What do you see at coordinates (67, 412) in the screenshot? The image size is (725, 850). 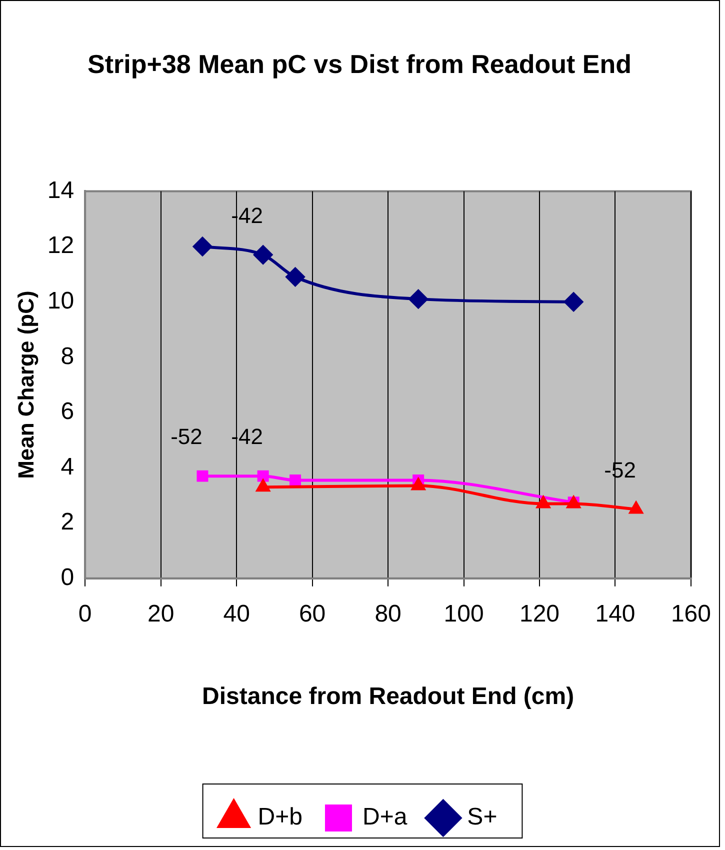 I see `y-tick-label: 6` at bounding box center [67, 412].